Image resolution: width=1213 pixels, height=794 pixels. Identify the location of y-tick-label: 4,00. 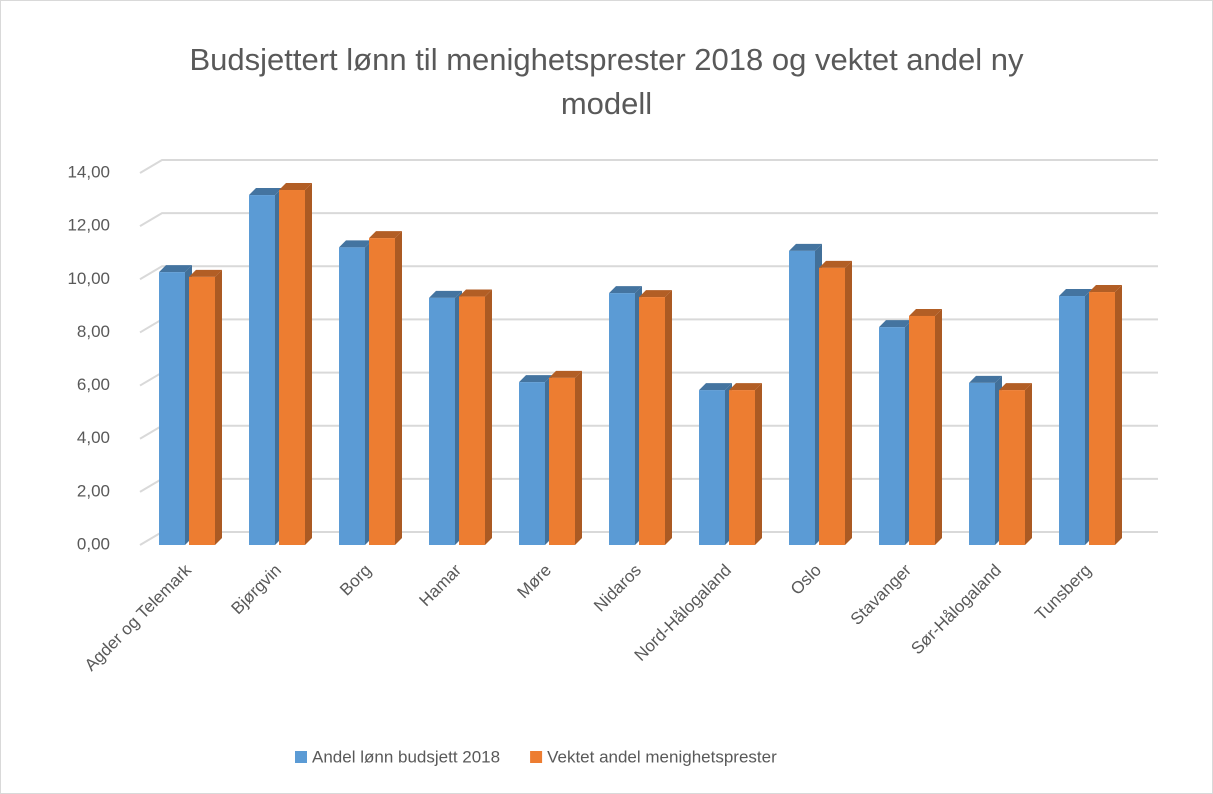
(93, 437).